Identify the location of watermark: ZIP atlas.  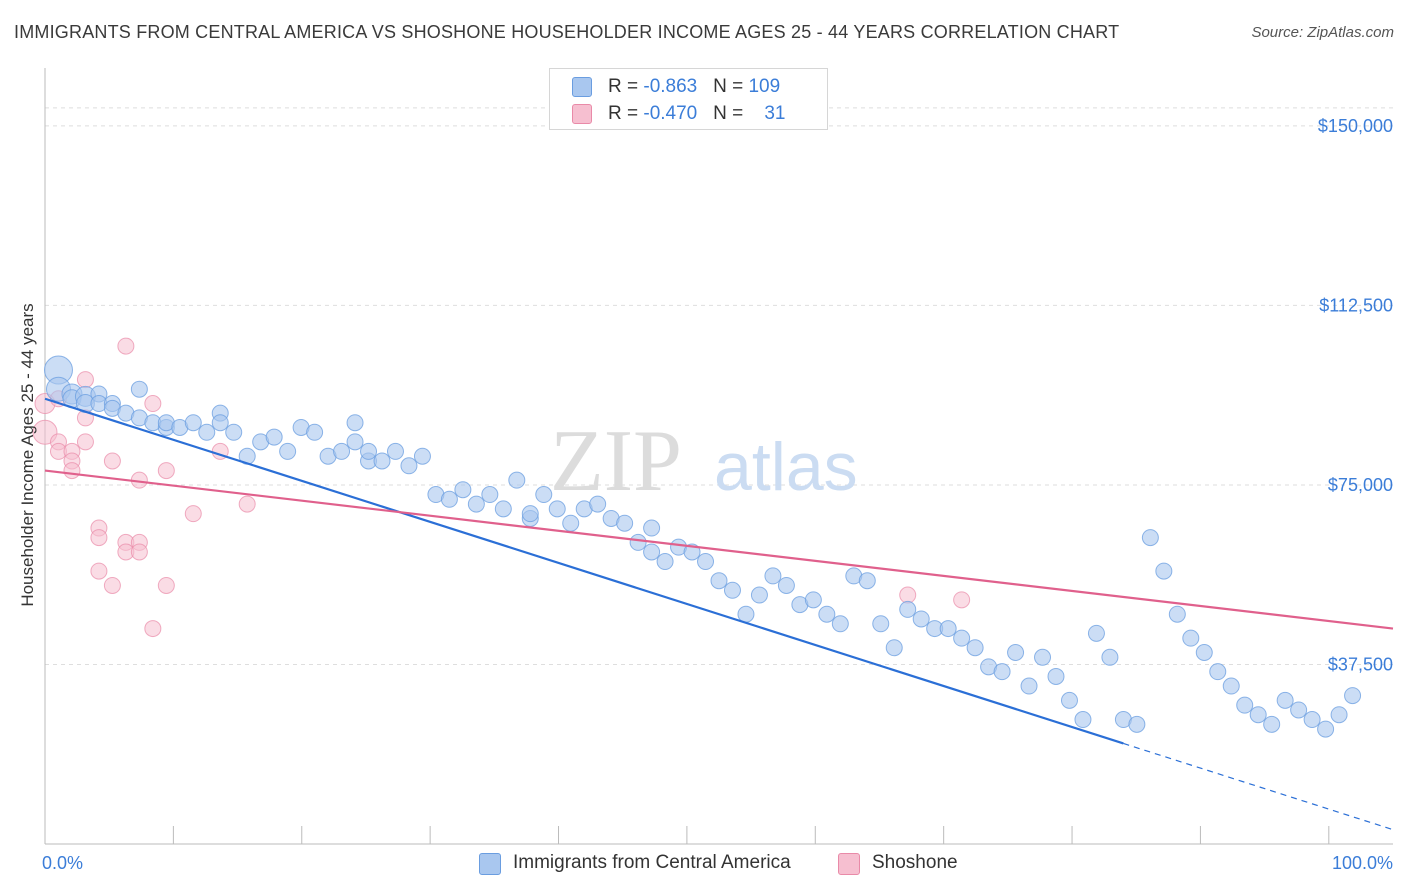
(704, 461).